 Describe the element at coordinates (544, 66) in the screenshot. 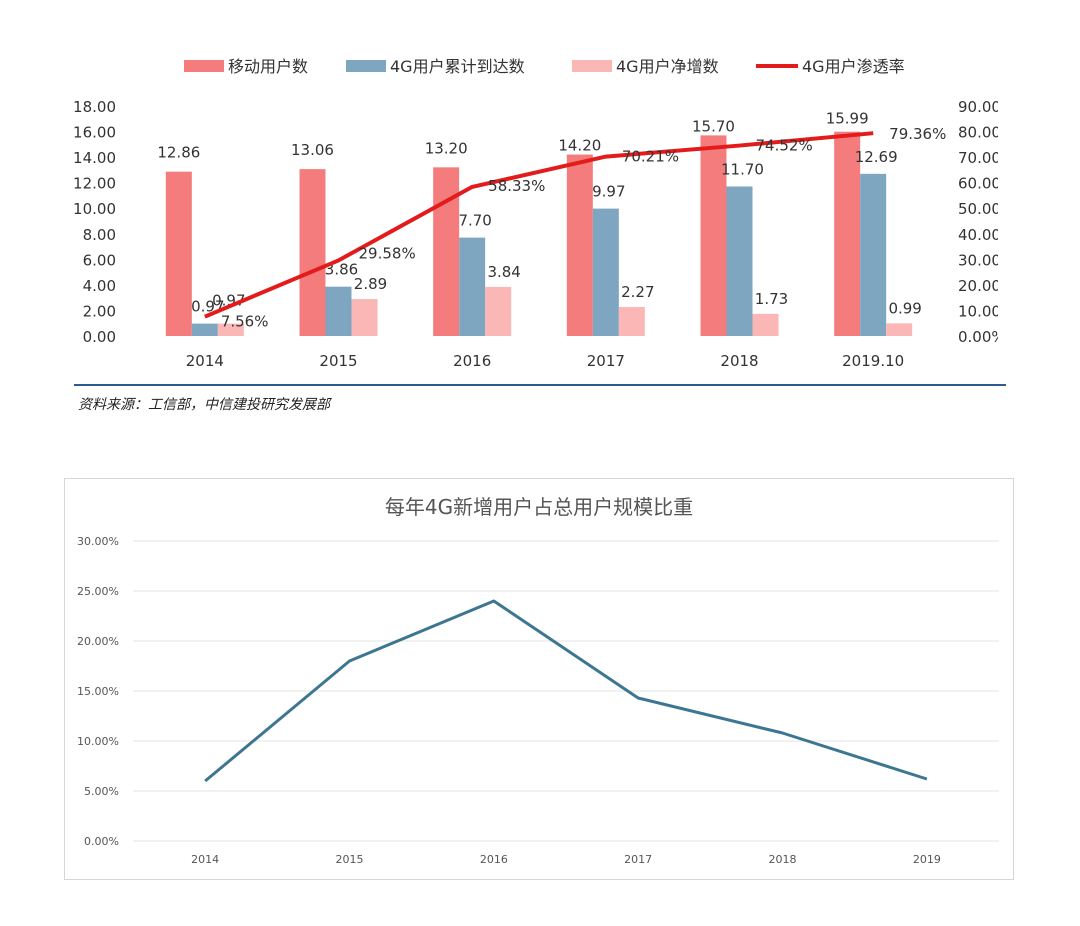

I see `legend: 移动用户数 4G用户累计到达数 4G用户净增数 4G用户渗透率` at that location.